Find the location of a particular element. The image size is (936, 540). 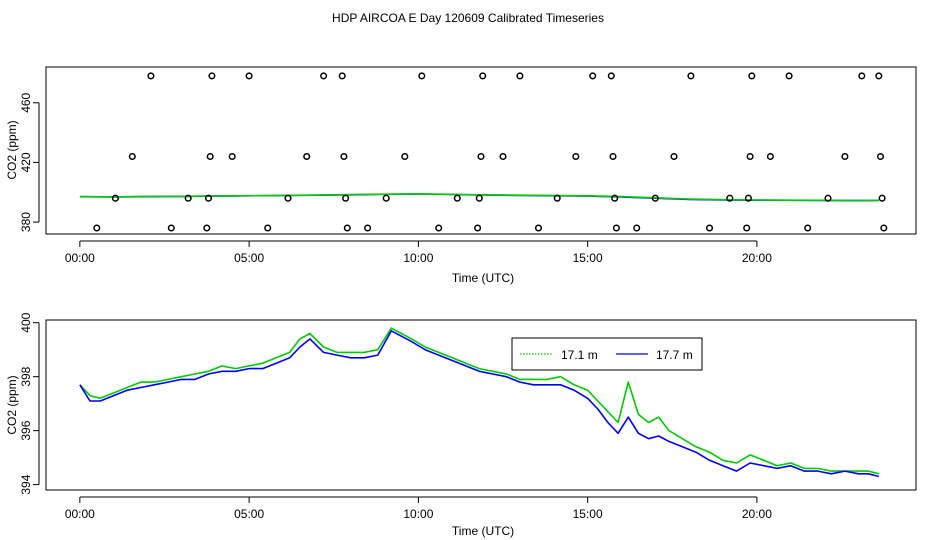

bottom-x-tick-label: 05:00 is located at coordinates (249, 514).